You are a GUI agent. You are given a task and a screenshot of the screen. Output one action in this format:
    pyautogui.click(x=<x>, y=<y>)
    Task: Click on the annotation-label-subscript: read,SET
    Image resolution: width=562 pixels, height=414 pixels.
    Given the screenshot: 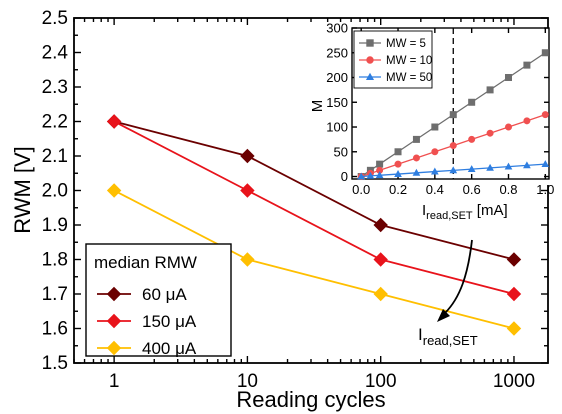 What is the action you would take?
    pyautogui.click(x=450, y=340)
    